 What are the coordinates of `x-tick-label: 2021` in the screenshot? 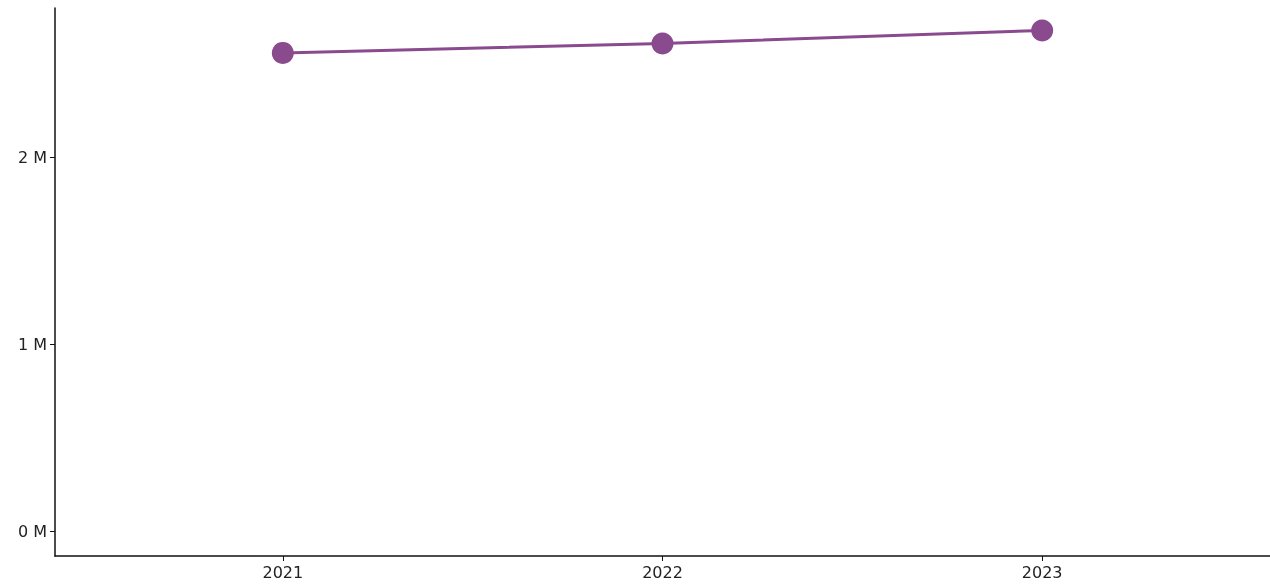 It's located at (283, 572).